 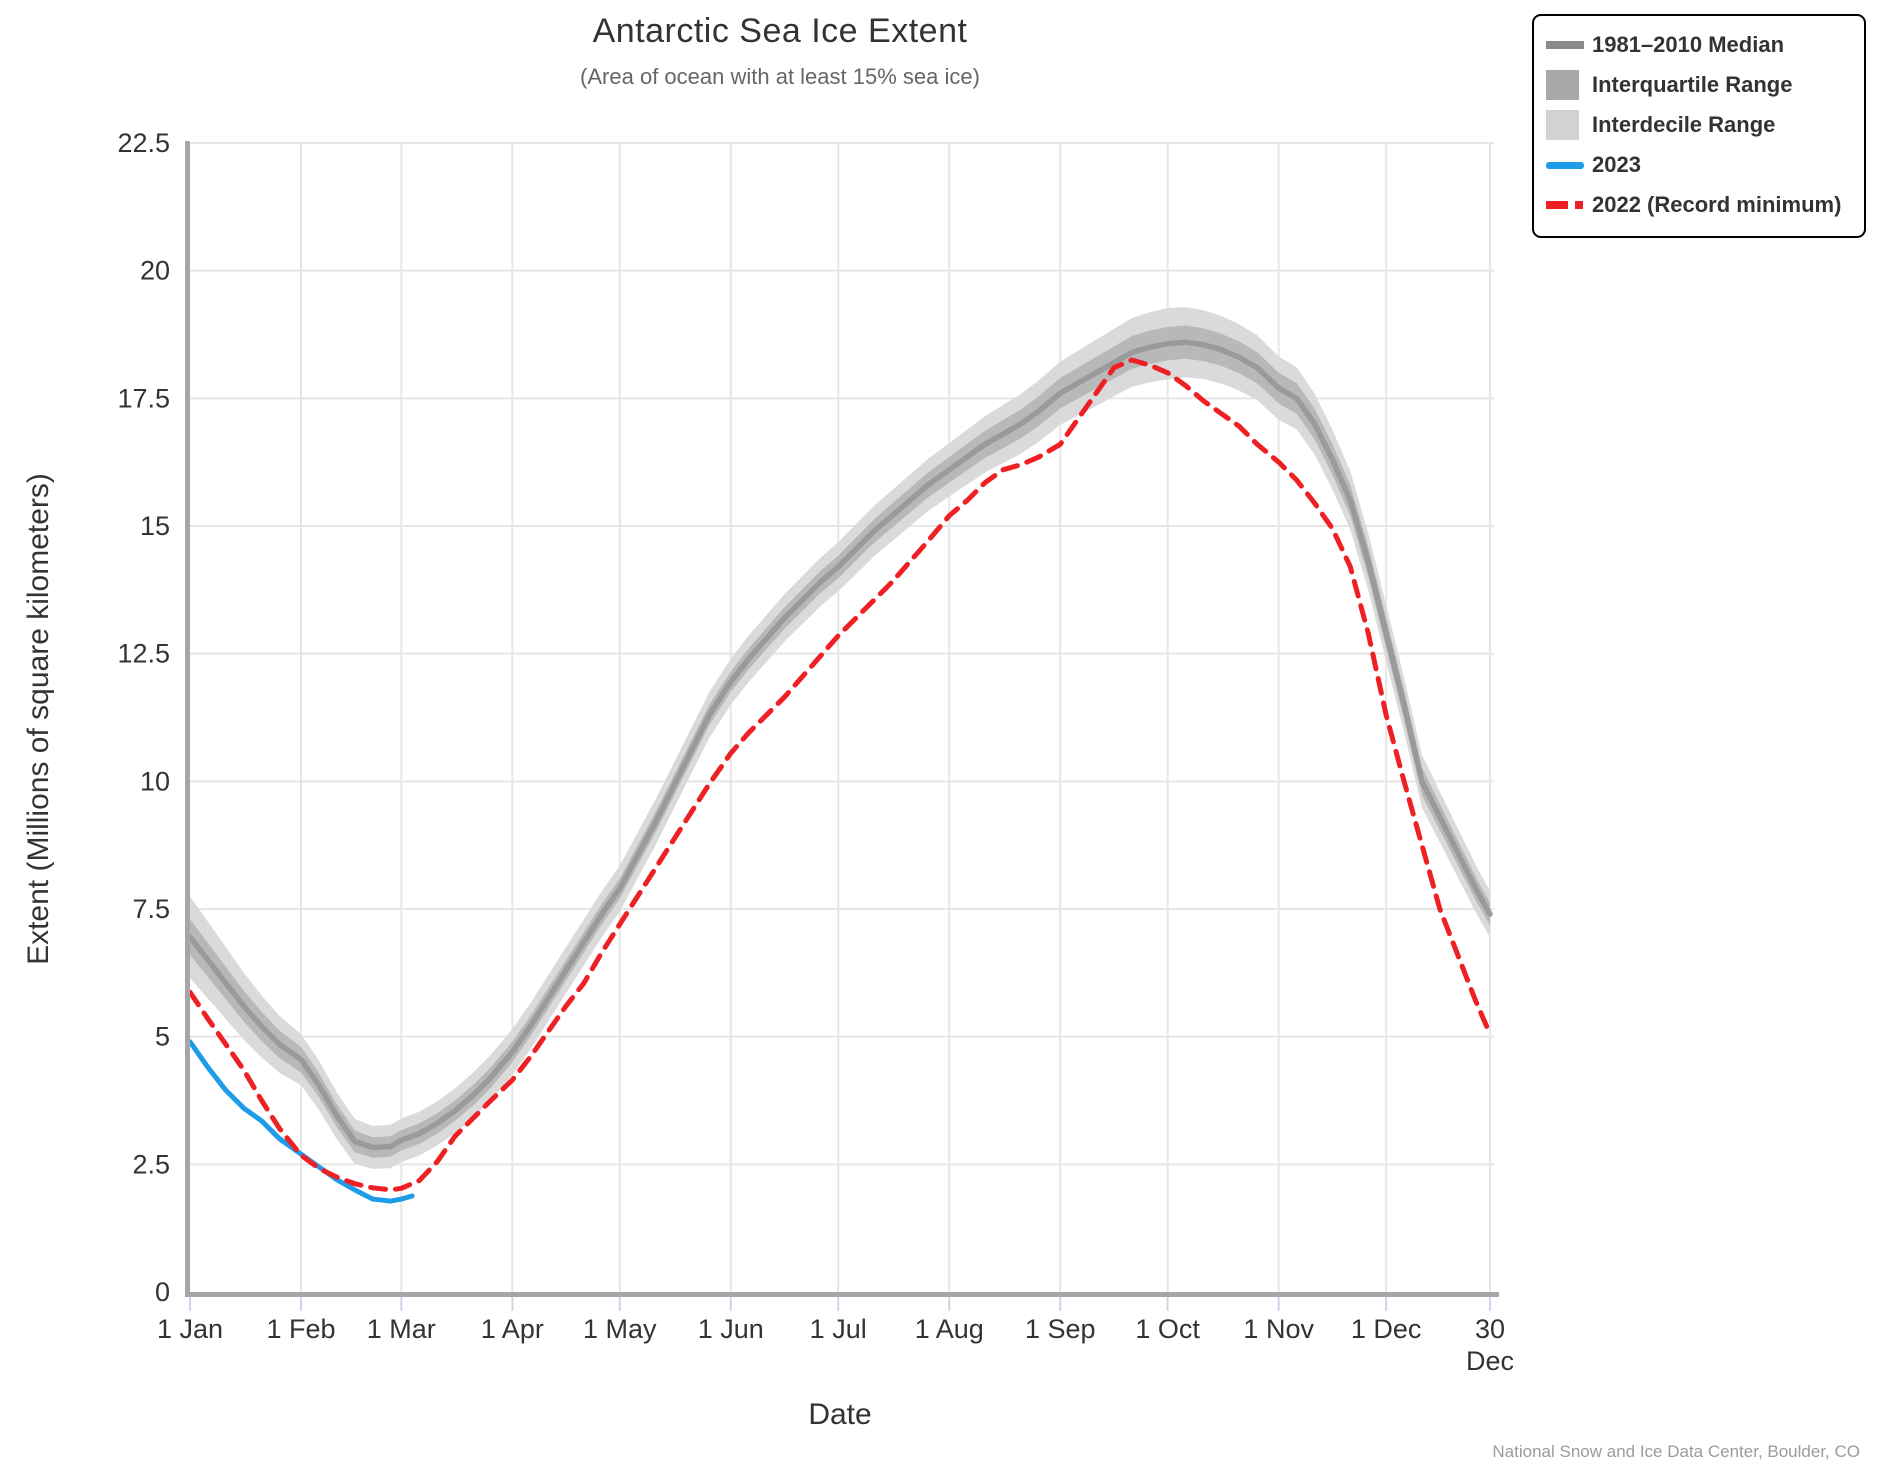 What do you see at coordinates (842, 1294) in the screenshot?
I see `x-axis-spine` at bounding box center [842, 1294].